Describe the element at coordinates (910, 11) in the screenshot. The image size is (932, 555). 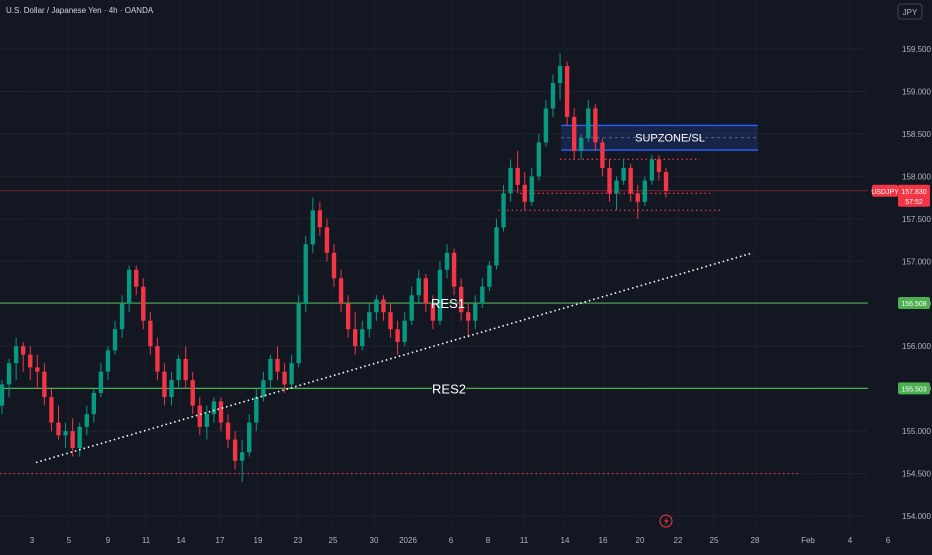
I see `currency-button: JPY` at that location.